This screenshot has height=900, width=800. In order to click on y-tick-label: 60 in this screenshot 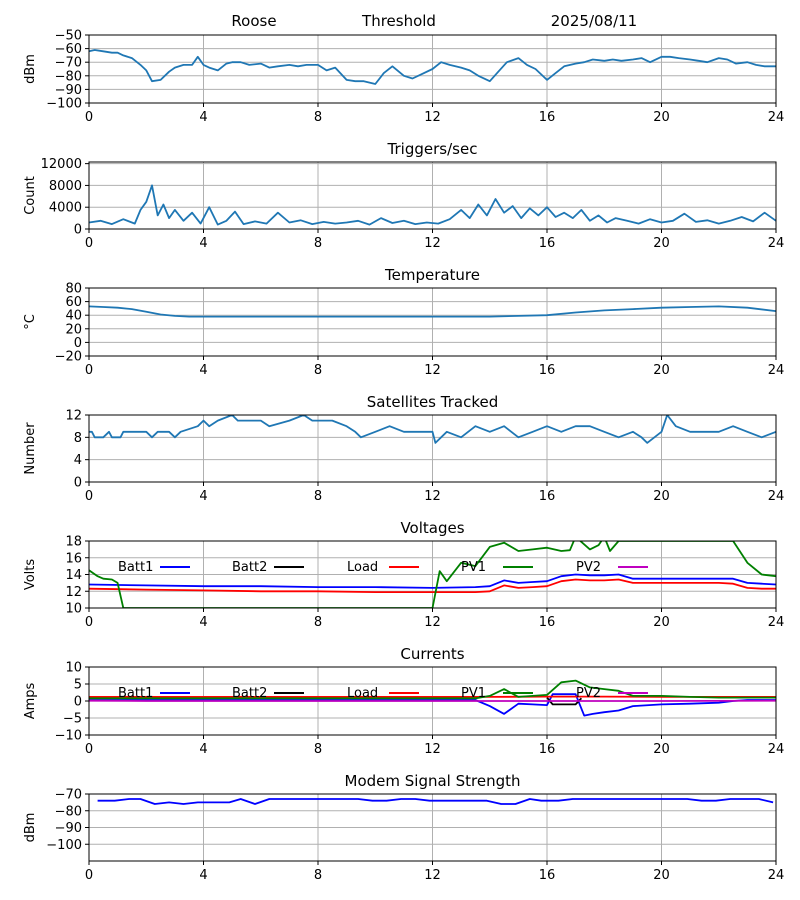, I will do `click(73, 302)`.